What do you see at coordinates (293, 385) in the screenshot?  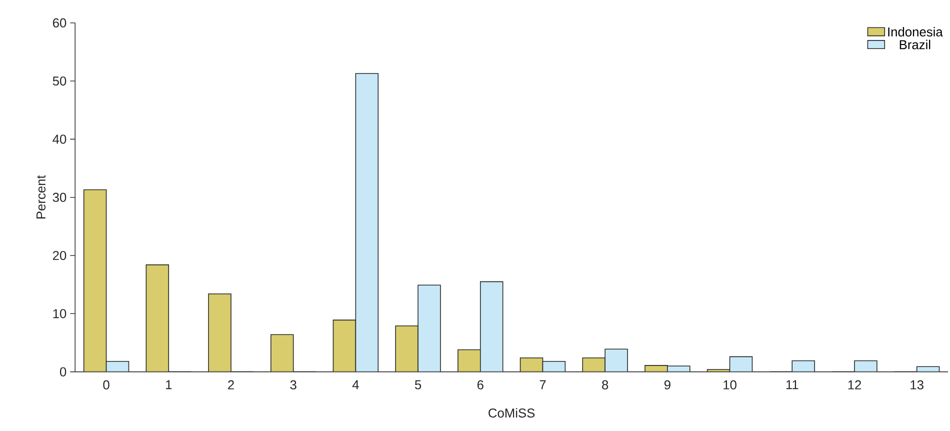 I see `x-tick-label: 3` at bounding box center [293, 385].